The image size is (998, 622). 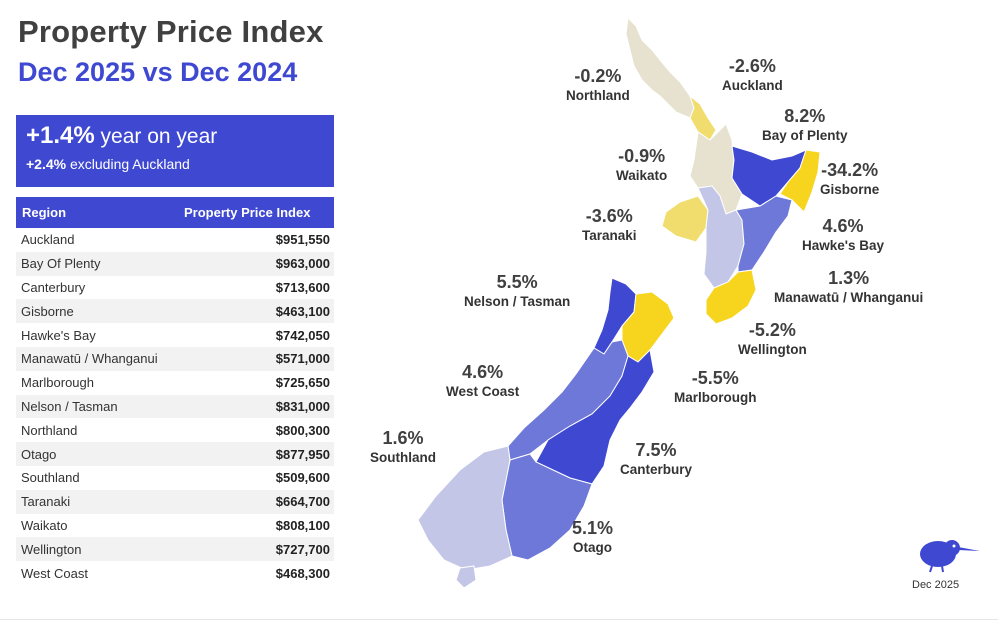 I want to click on region-hawkes-bay, so click(x=764, y=234).